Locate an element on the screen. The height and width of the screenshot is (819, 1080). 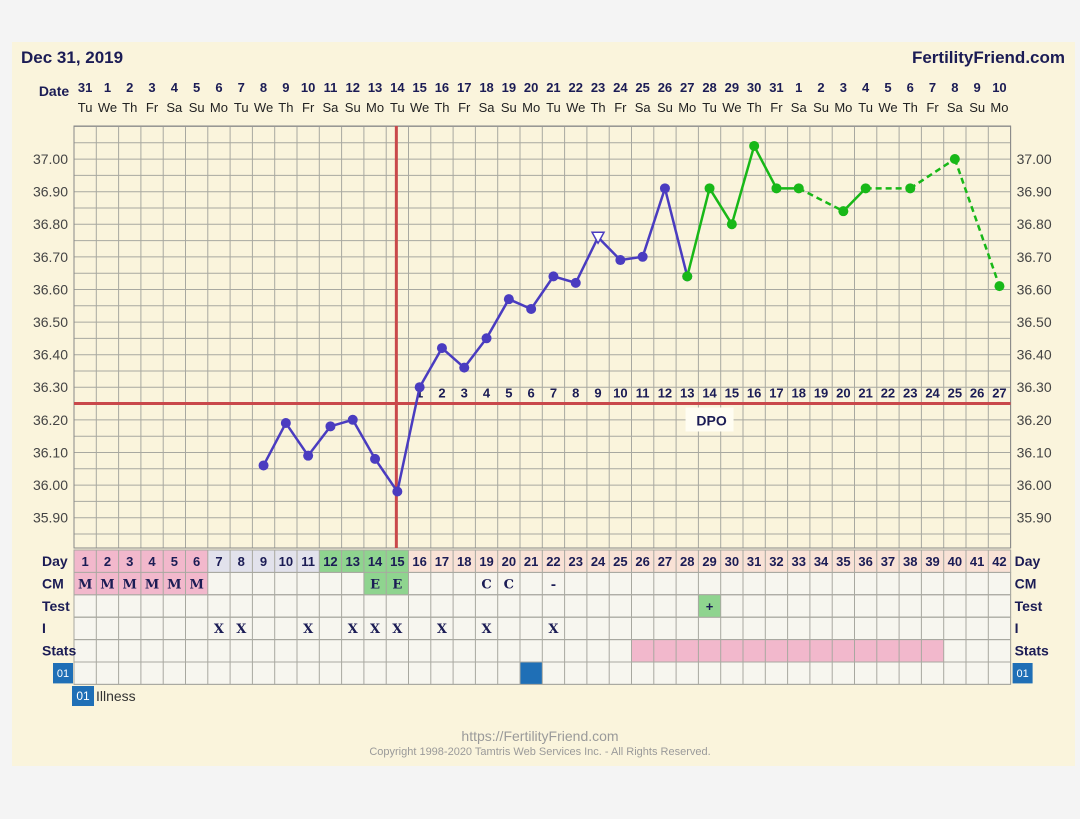
dpo-tick-label: 7 is located at coordinates (553, 393).